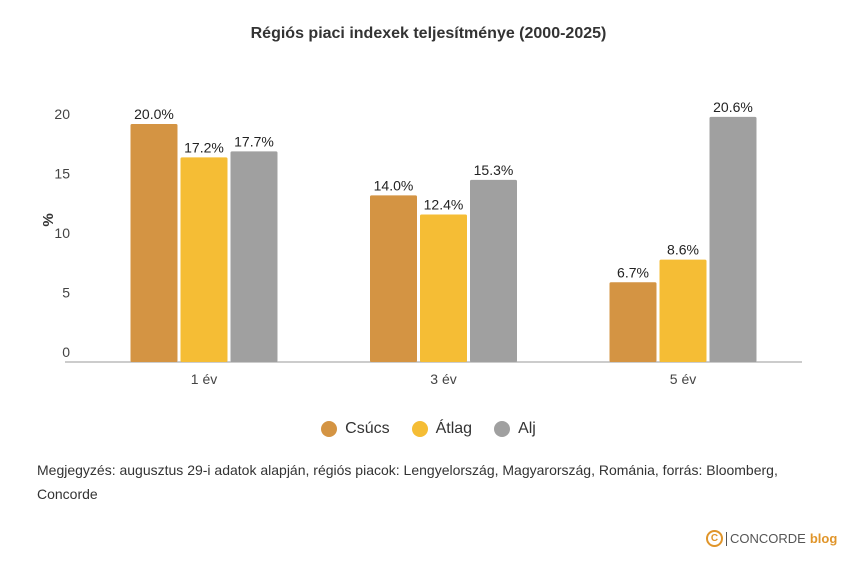 The image size is (857, 568). Describe the element at coordinates (367, 428) in the screenshot. I see `legend-label: Csúcs` at that location.